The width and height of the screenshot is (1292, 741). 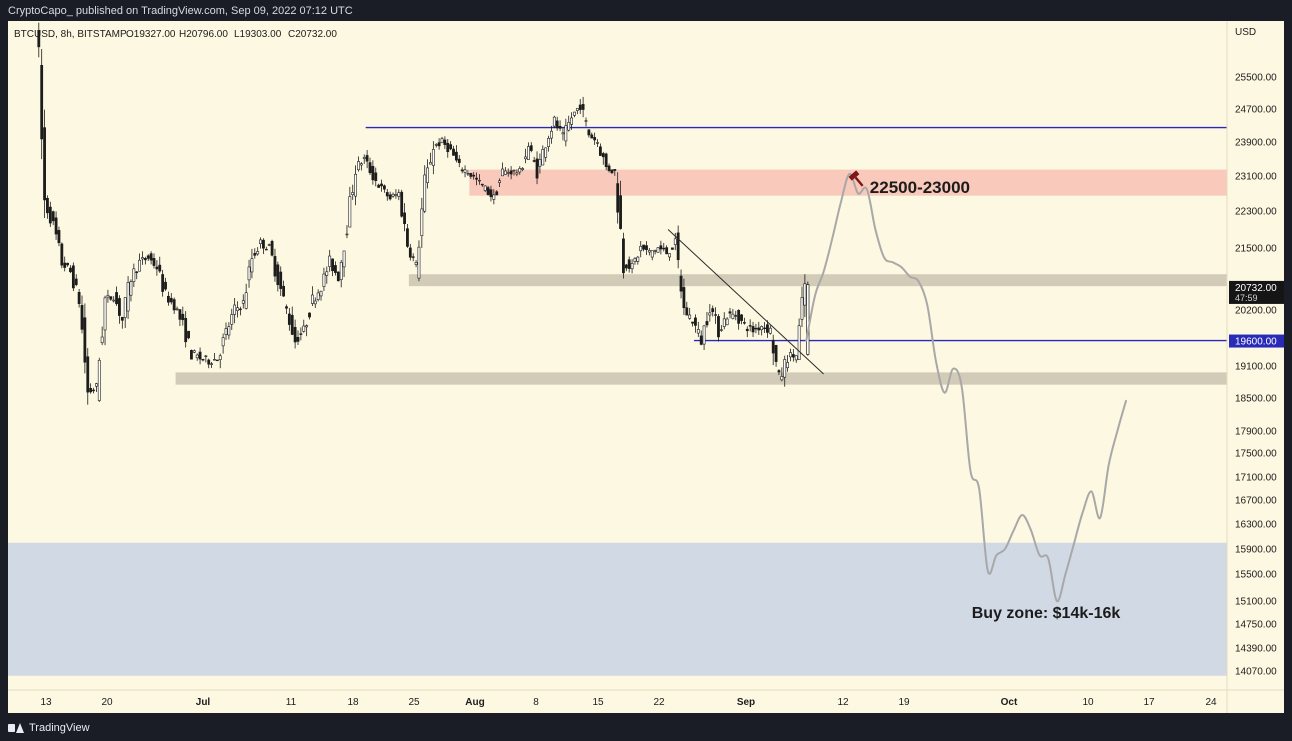 What do you see at coordinates (1256, 672) in the screenshot?
I see `y-tick-label: 14070.00` at bounding box center [1256, 672].